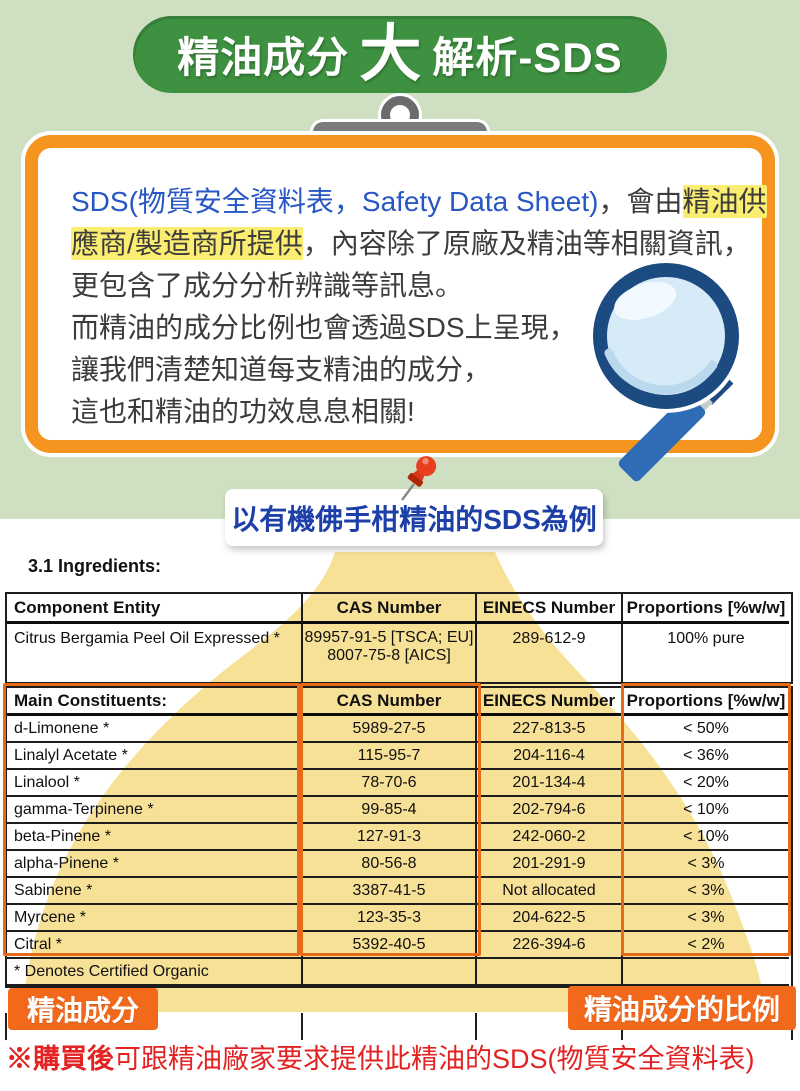 This screenshot has height=1091, width=800. What do you see at coordinates (706, 783) in the screenshot?
I see `constituent-proportion: < 20%` at bounding box center [706, 783].